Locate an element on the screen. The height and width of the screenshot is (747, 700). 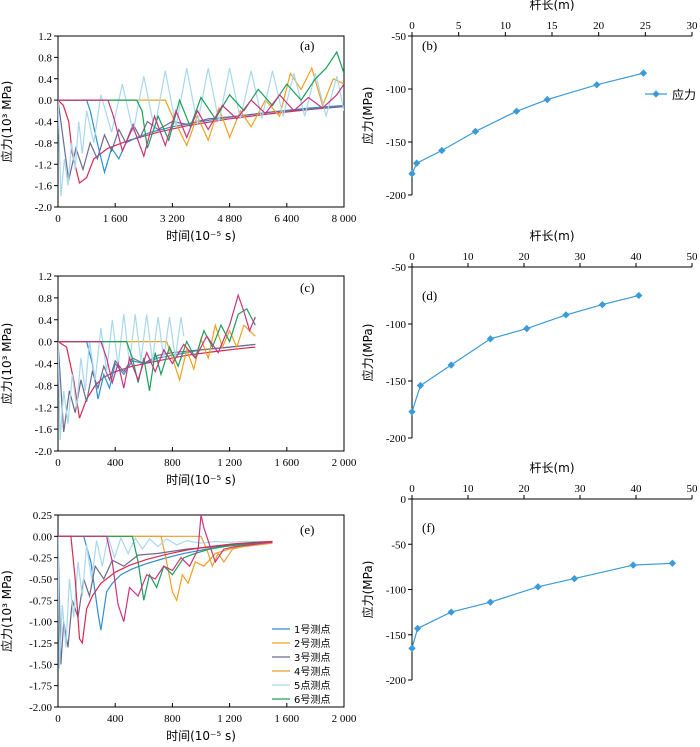
y-tick-label: -2.00 is located at coordinates (40, 708).